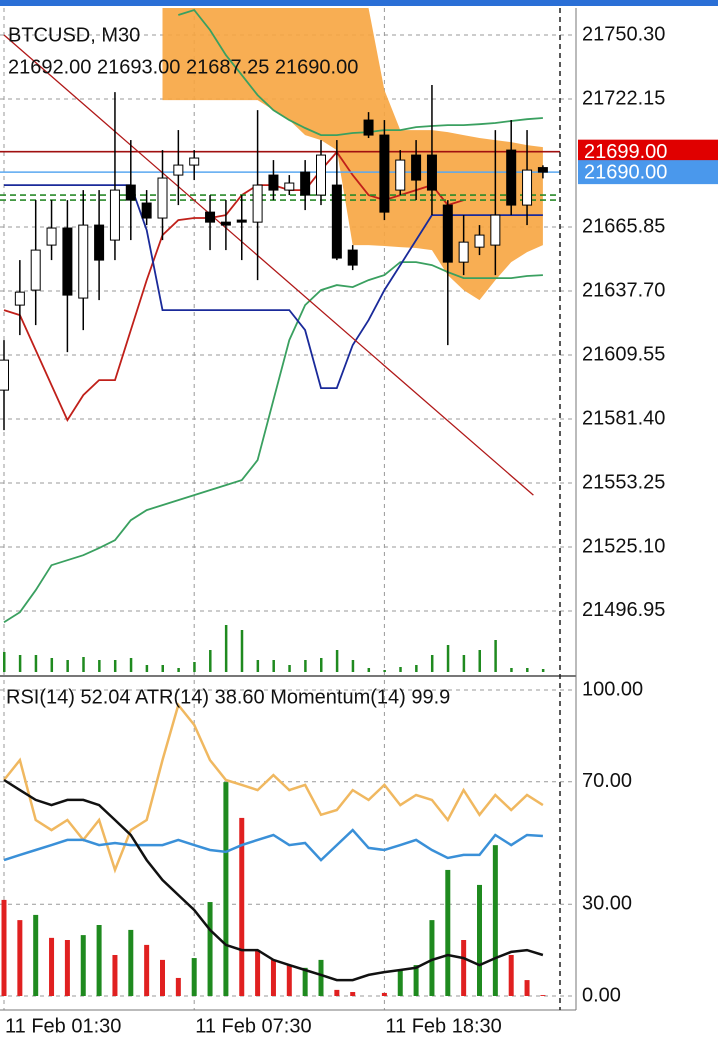 This screenshot has height=1045, width=718. Describe the element at coordinates (623, 226) in the screenshot. I see `y-tick-label: 21665.85` at that location.